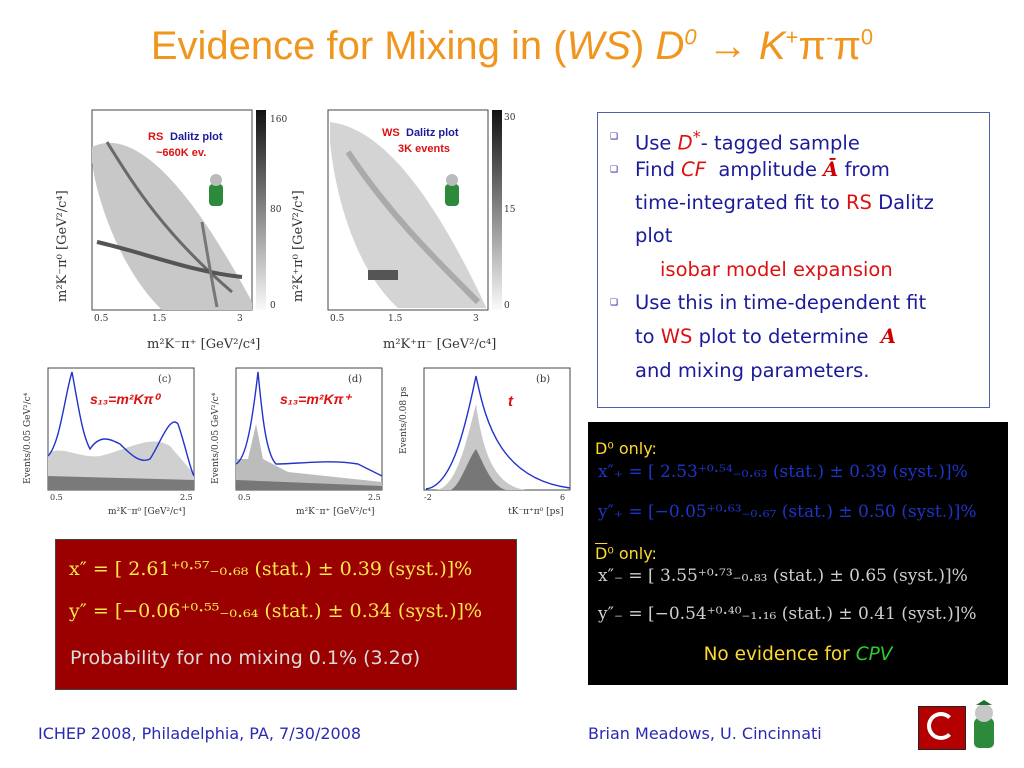 Image resolution: width=1024 pixels, height=768 pixels. Describe the element at coordinates (146, 512) in the screenshot. I see `proj-c-xlabel: m²K⁻π⁰ [GeV²/c⁴]` at that location.